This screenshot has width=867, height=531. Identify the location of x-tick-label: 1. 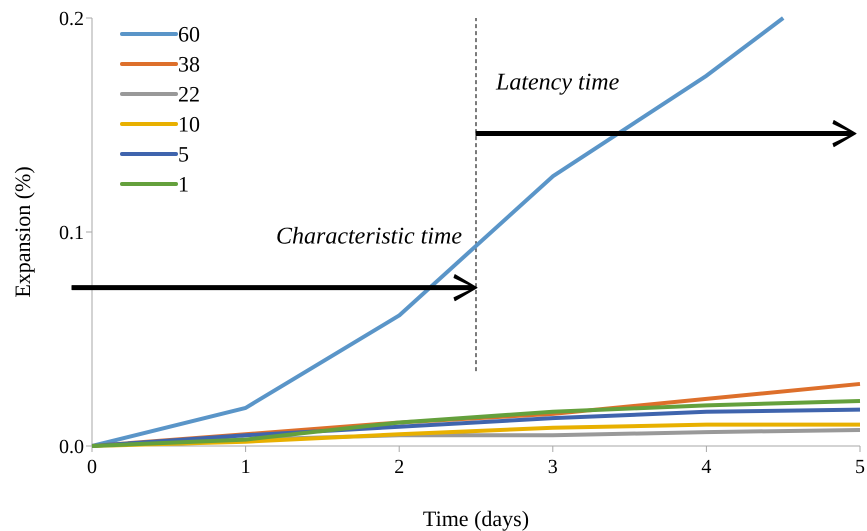
(245, 467).